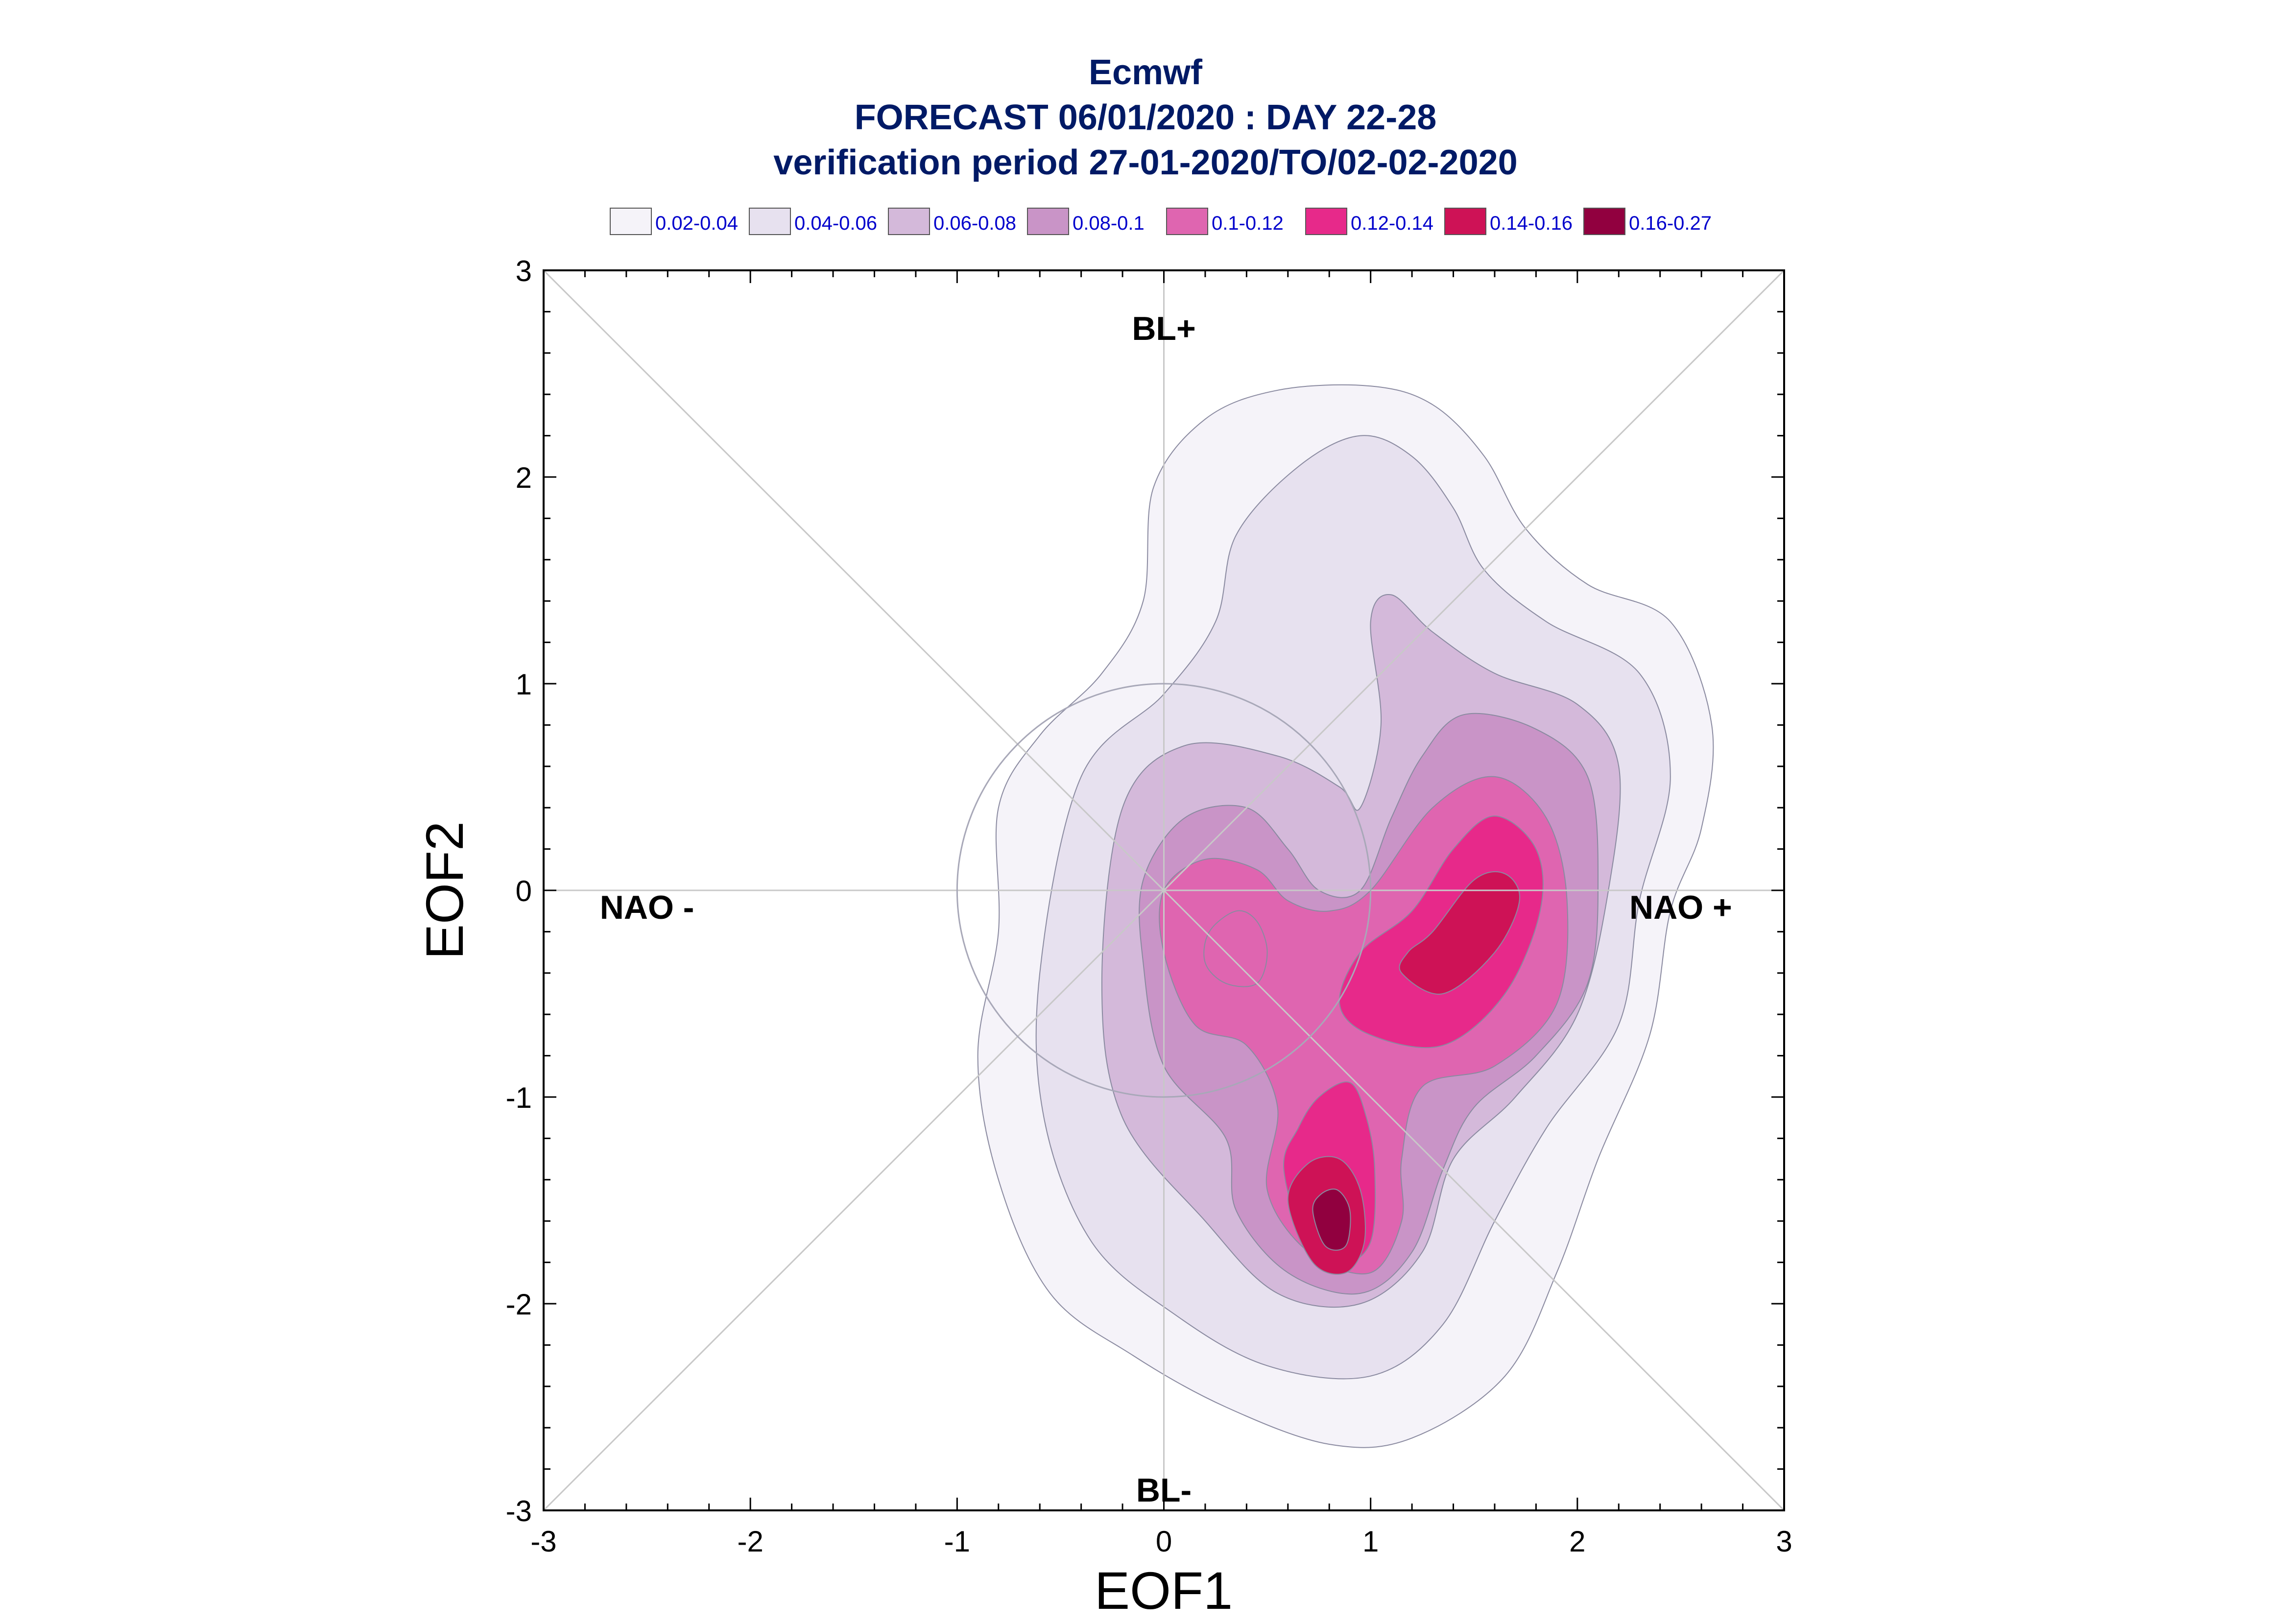 The width and height of the screenshot is (2291, 1624). What do you see at coordinates (1164, 1490) in the screenshot?
I see `regime-label-2: BL-` at bounding box center [1164, 1490].